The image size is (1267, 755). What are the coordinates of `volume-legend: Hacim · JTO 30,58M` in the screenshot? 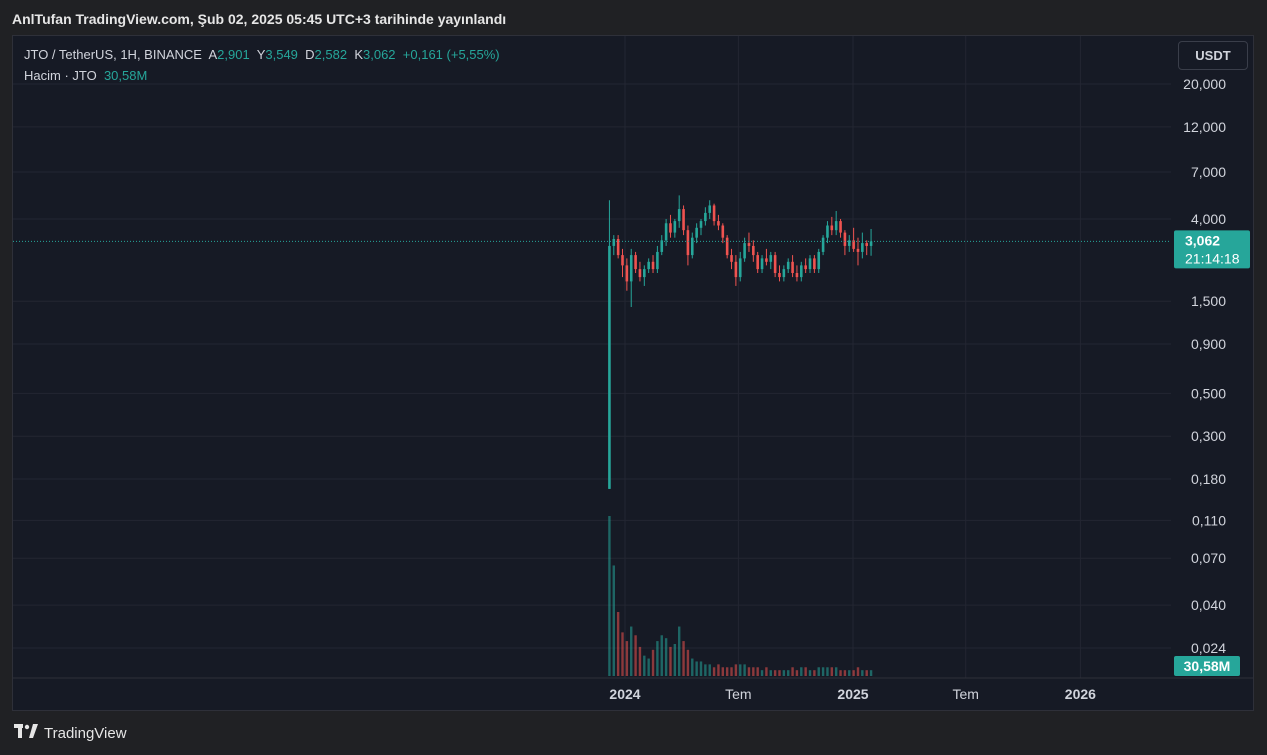 It's located at (85, 75).